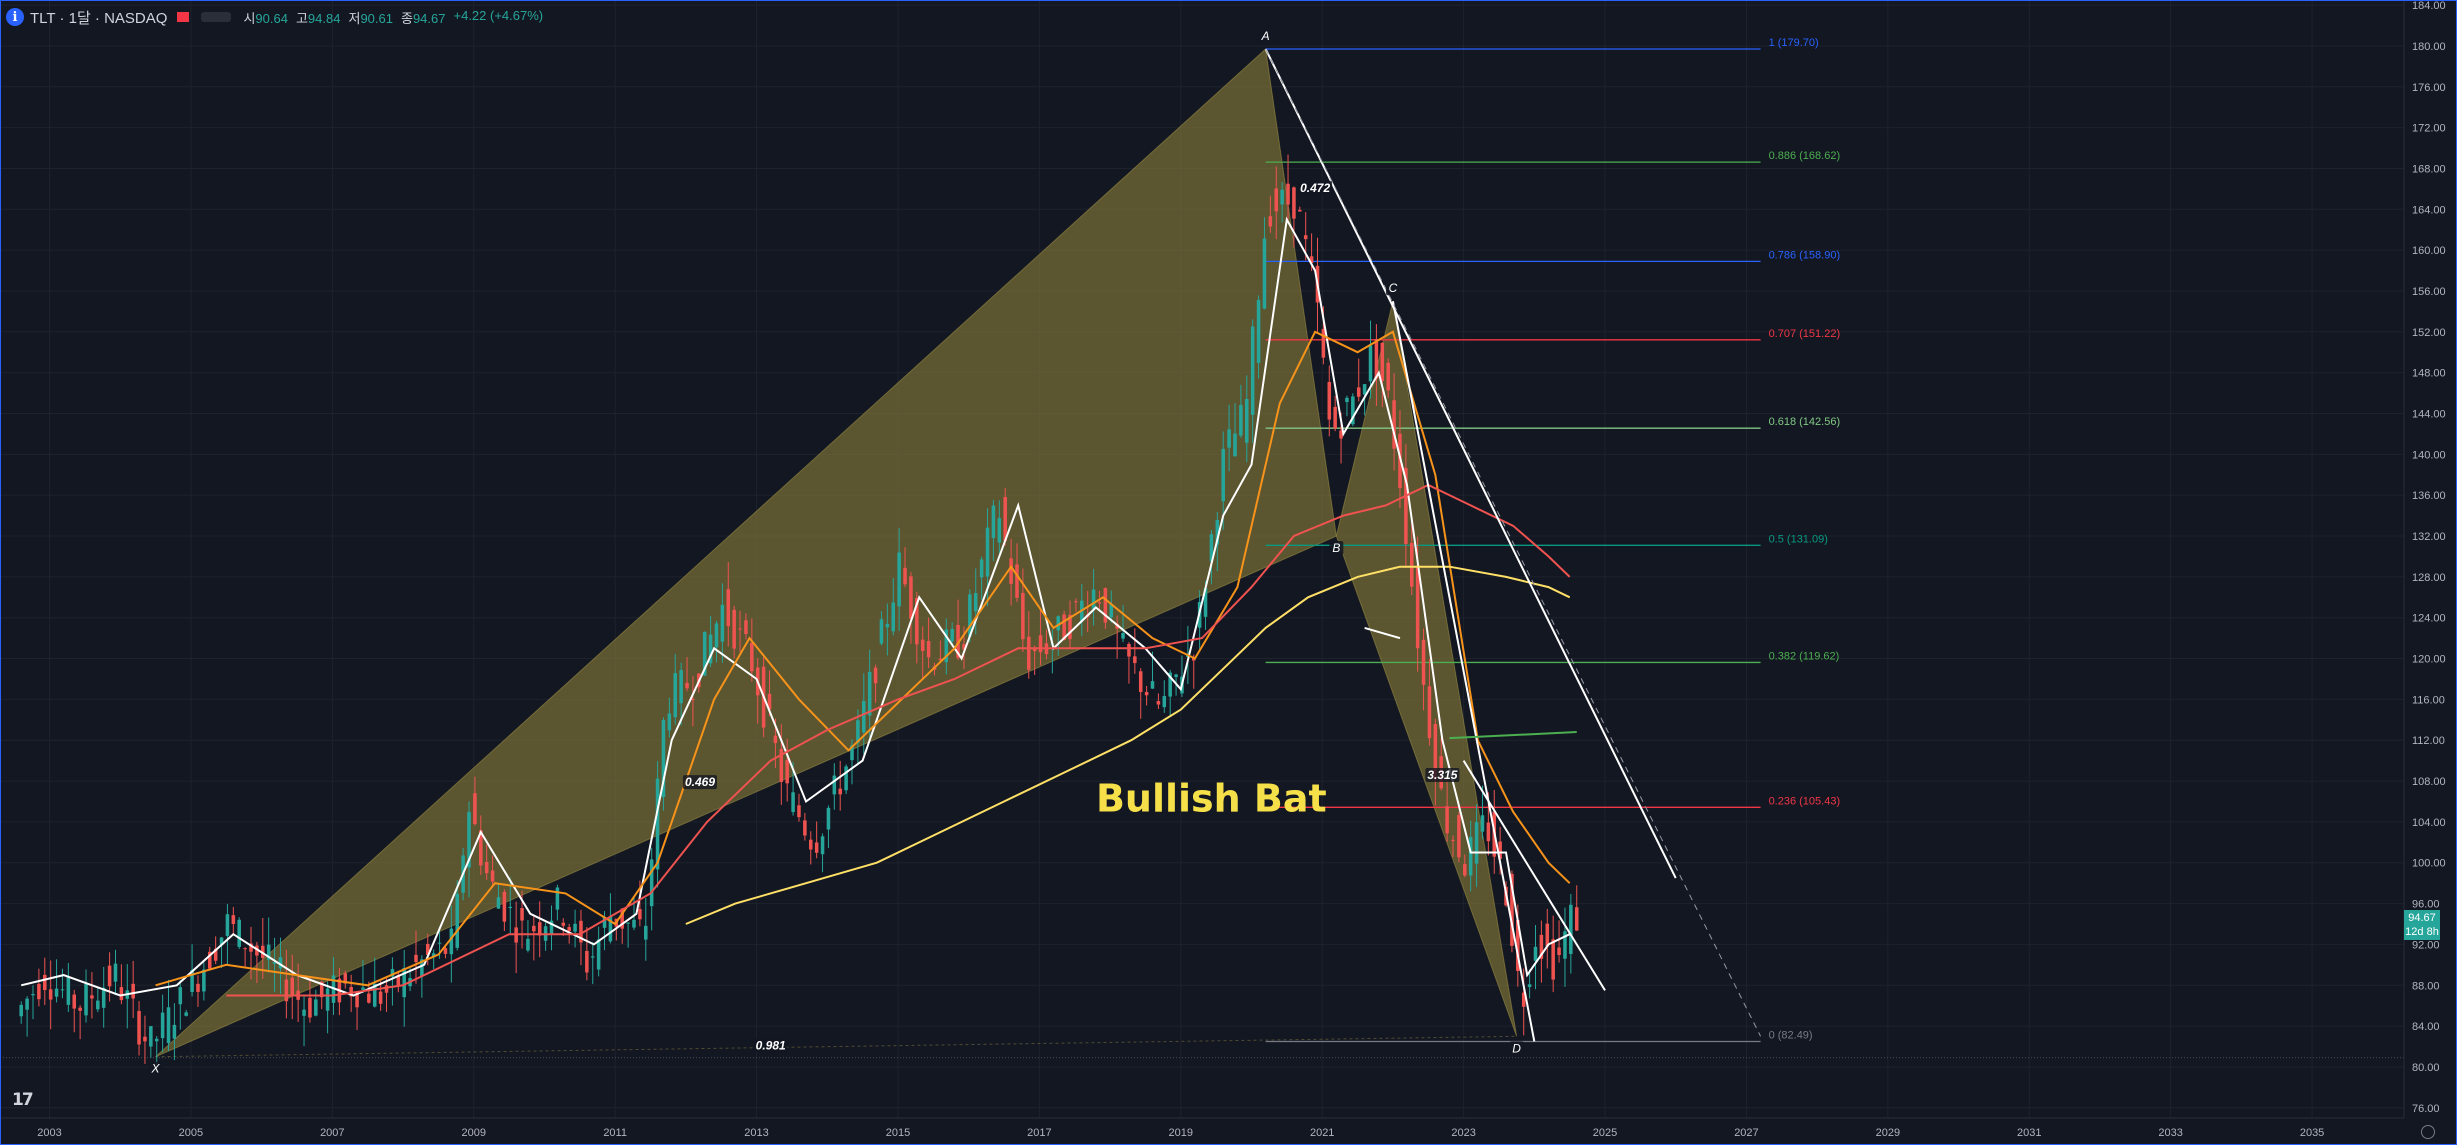 This screenshot has width=2457, height=1145. Describe the element at coordinates (2429, 47) in the screenshot. I see `price-tick-label: 180.00` at that location.